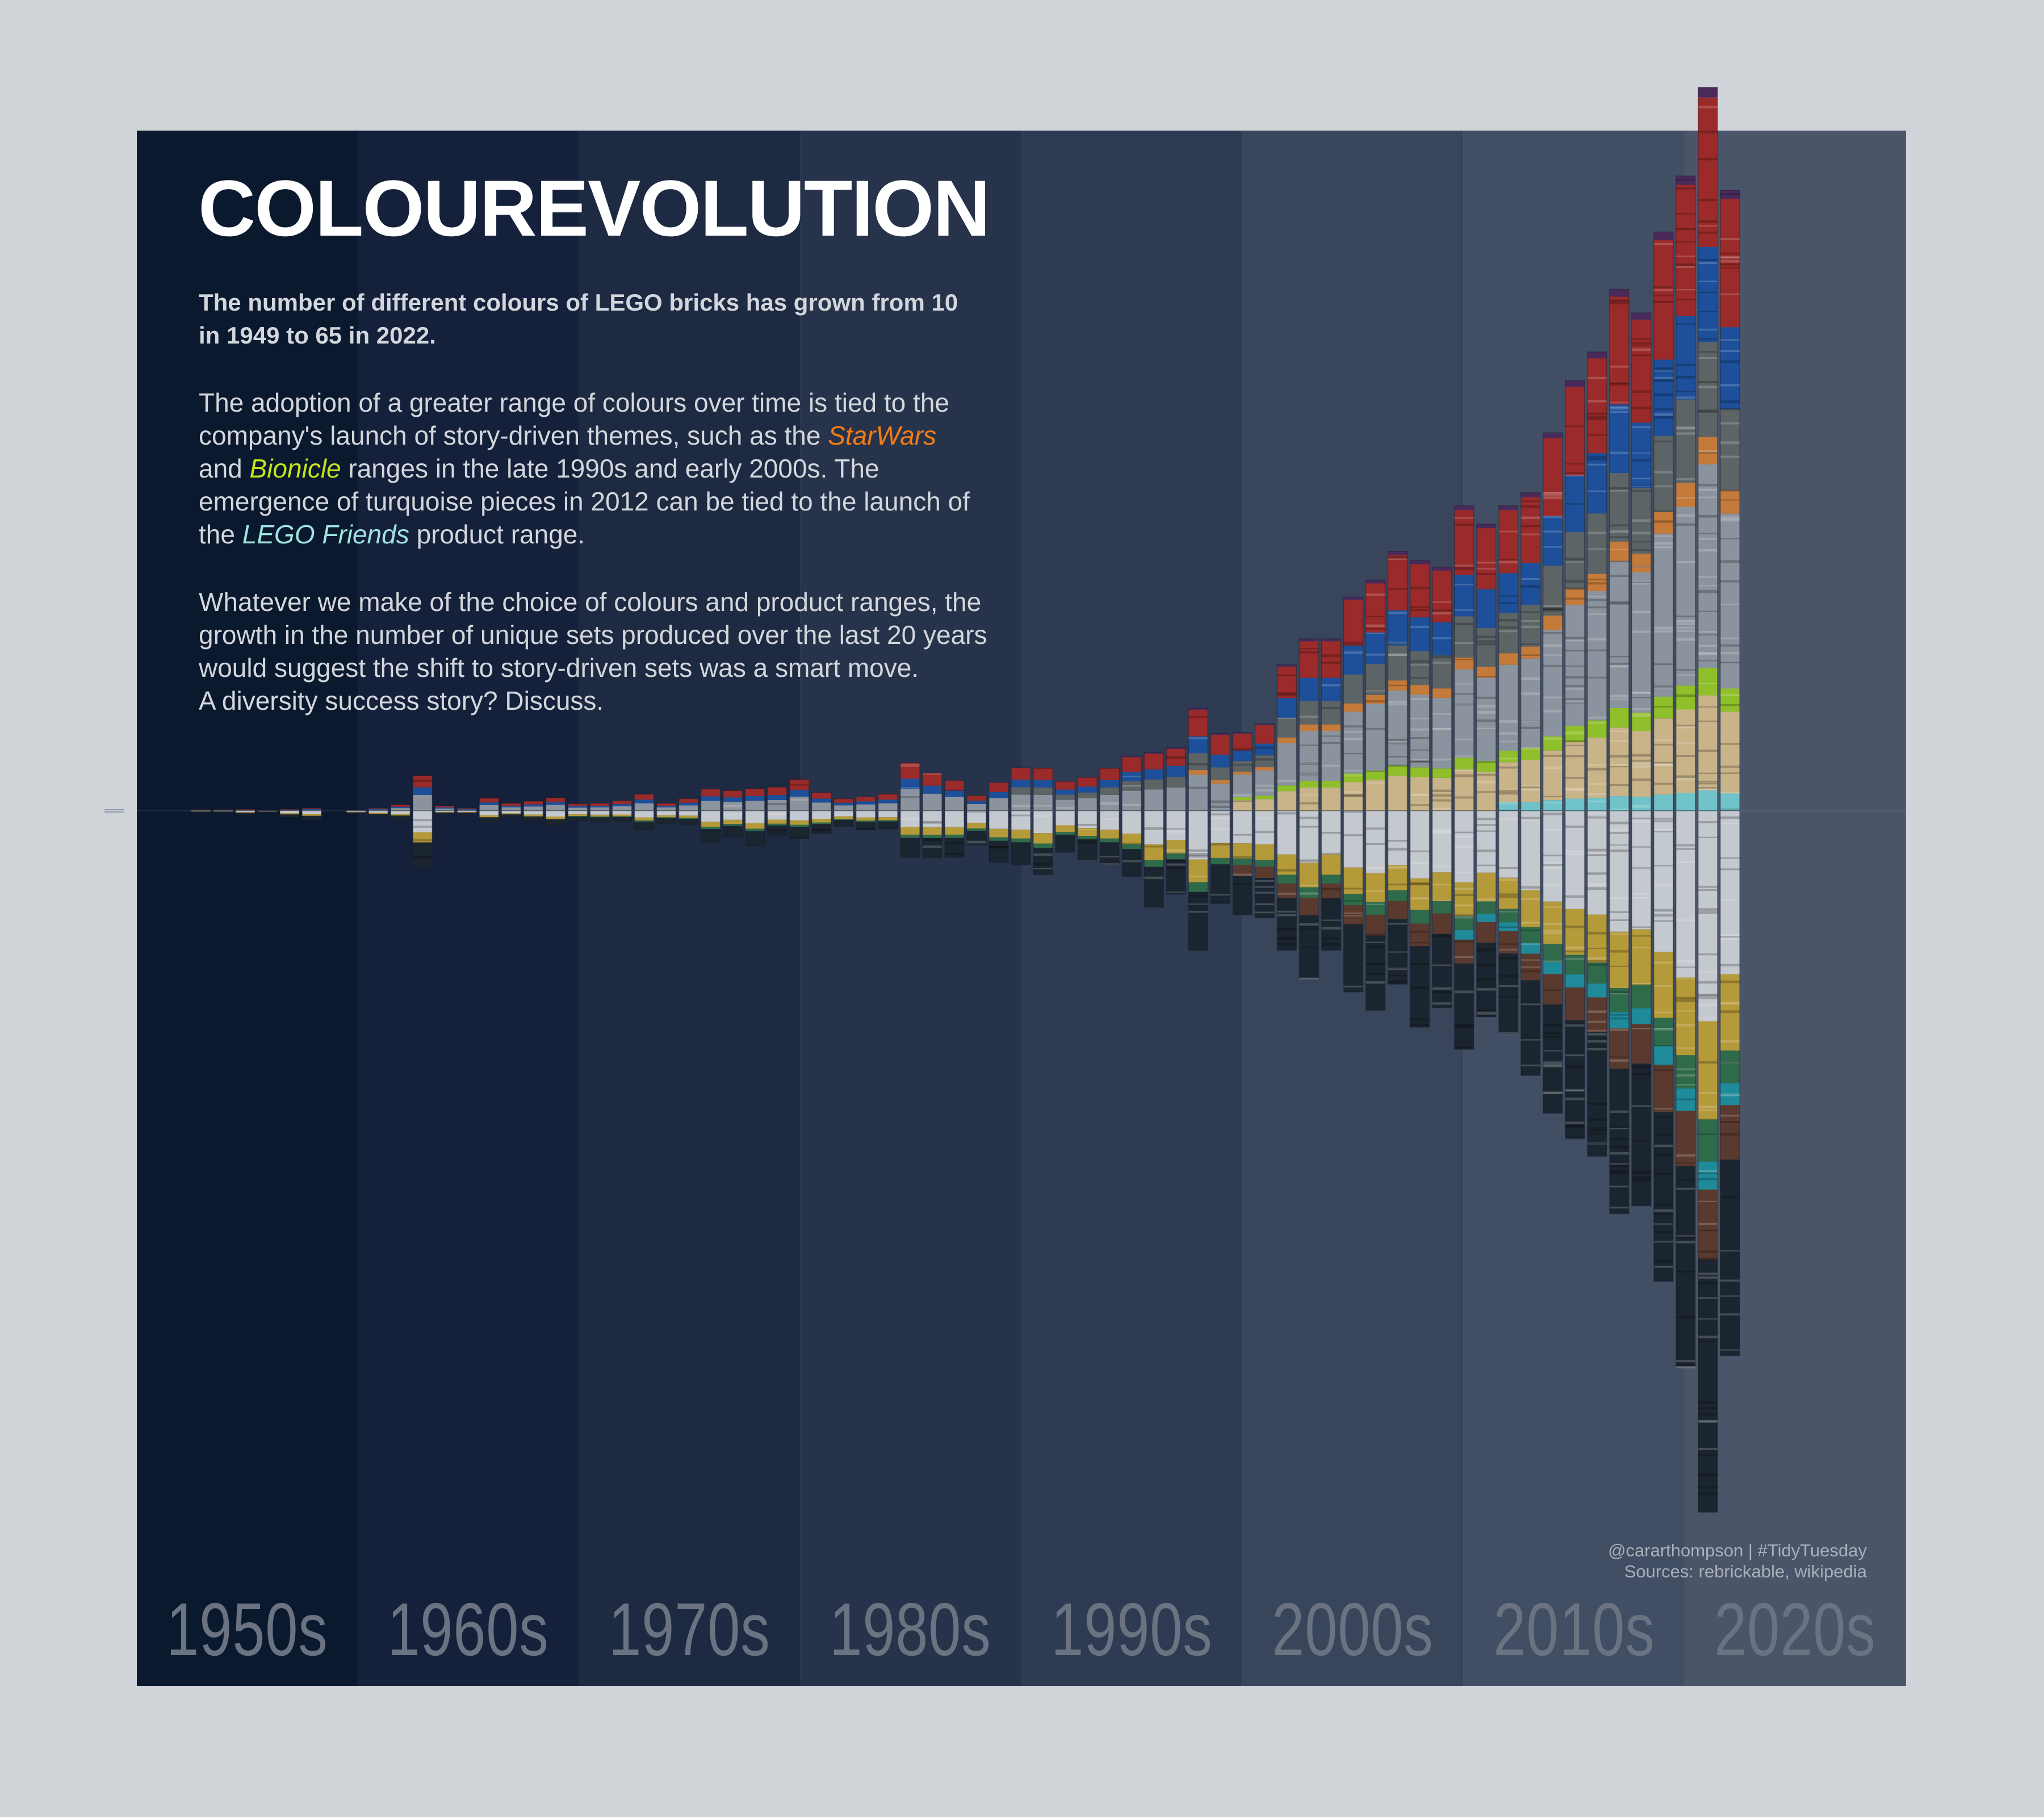 This screenshot has height=1817, width=2044. Describe the element at coordinates (1375, 910) in the screenshot. I see `bar-outline` at that location.